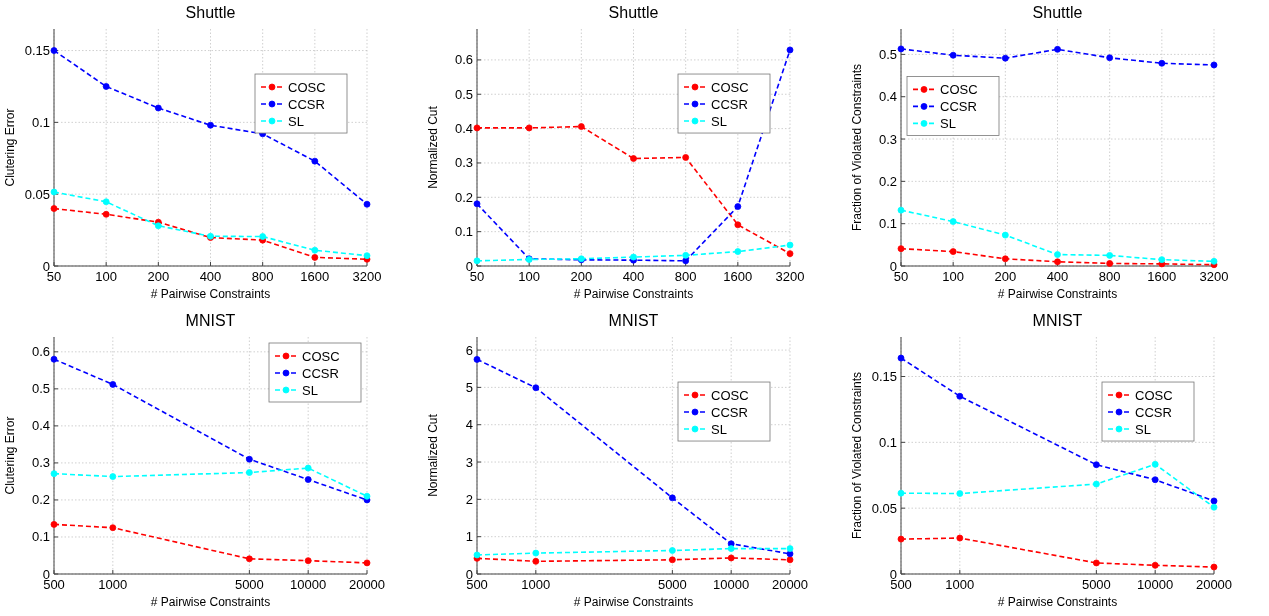 The width and height of the screenshot is (1269, 616). I want to click on y-tick-label: 6, so click(469, 350).